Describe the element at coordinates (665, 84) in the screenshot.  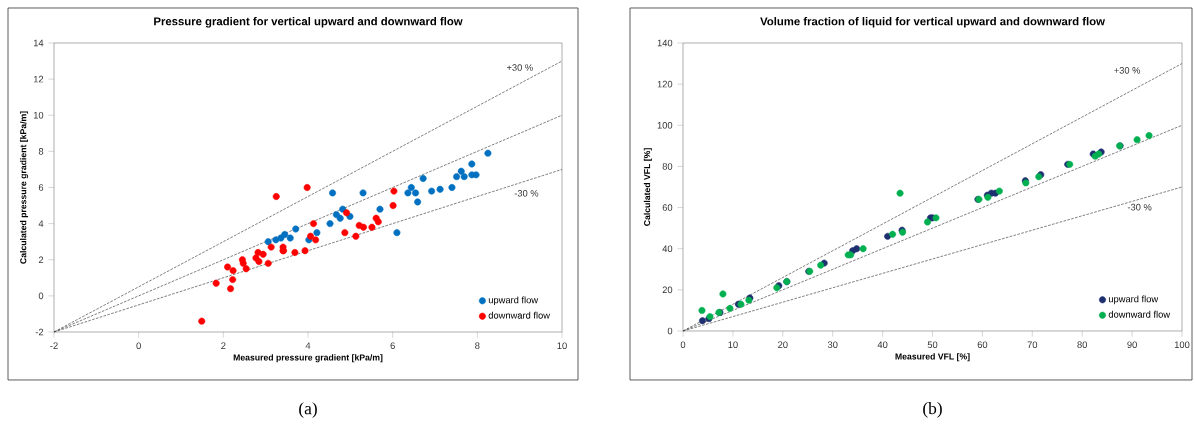
I see `y-tick-label: 120` at that location.